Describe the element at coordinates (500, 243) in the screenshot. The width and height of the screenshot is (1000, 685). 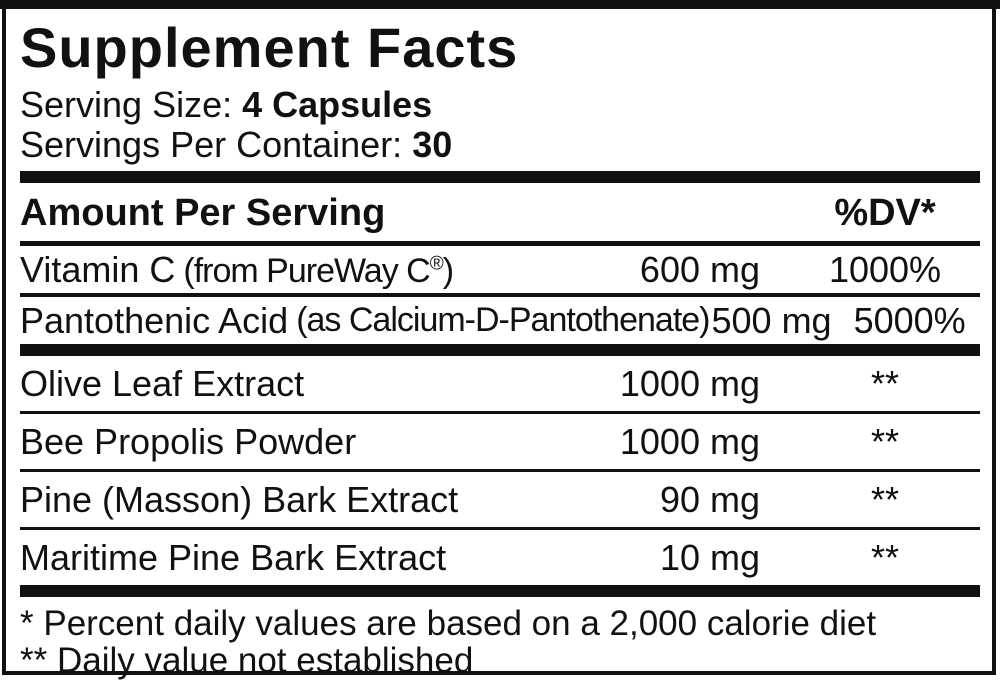
I see `divider-medium` at that location.